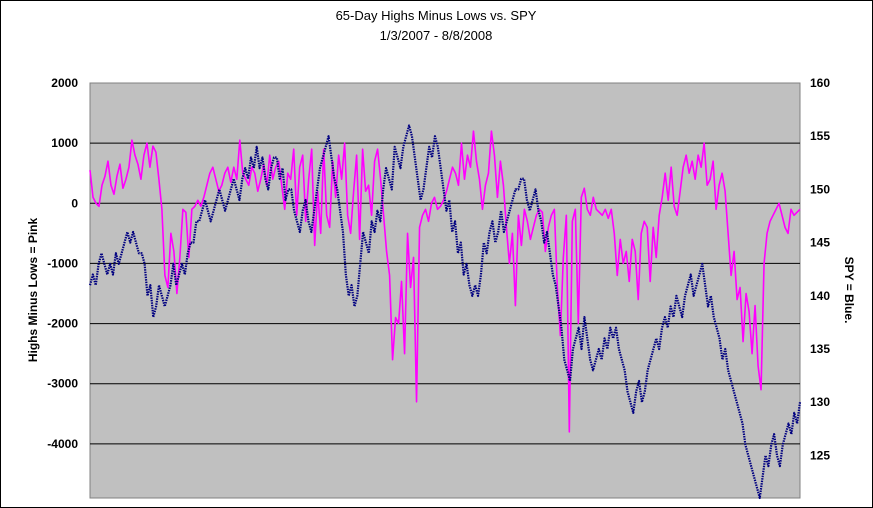 This screenshot has width=873, height=508. Describe the element at coordinates (820, 136) in the screenshot. I see `right-tick-label: 155` at that location.